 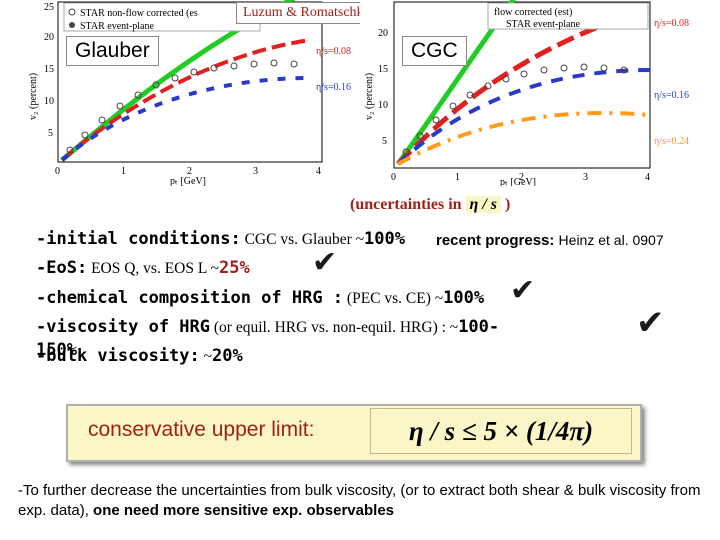 What do you see at coordinates (33, 96) in the screenshot?
I see `glauber-ylabel: v₂ (percent)` at bounding box center [33, 96].